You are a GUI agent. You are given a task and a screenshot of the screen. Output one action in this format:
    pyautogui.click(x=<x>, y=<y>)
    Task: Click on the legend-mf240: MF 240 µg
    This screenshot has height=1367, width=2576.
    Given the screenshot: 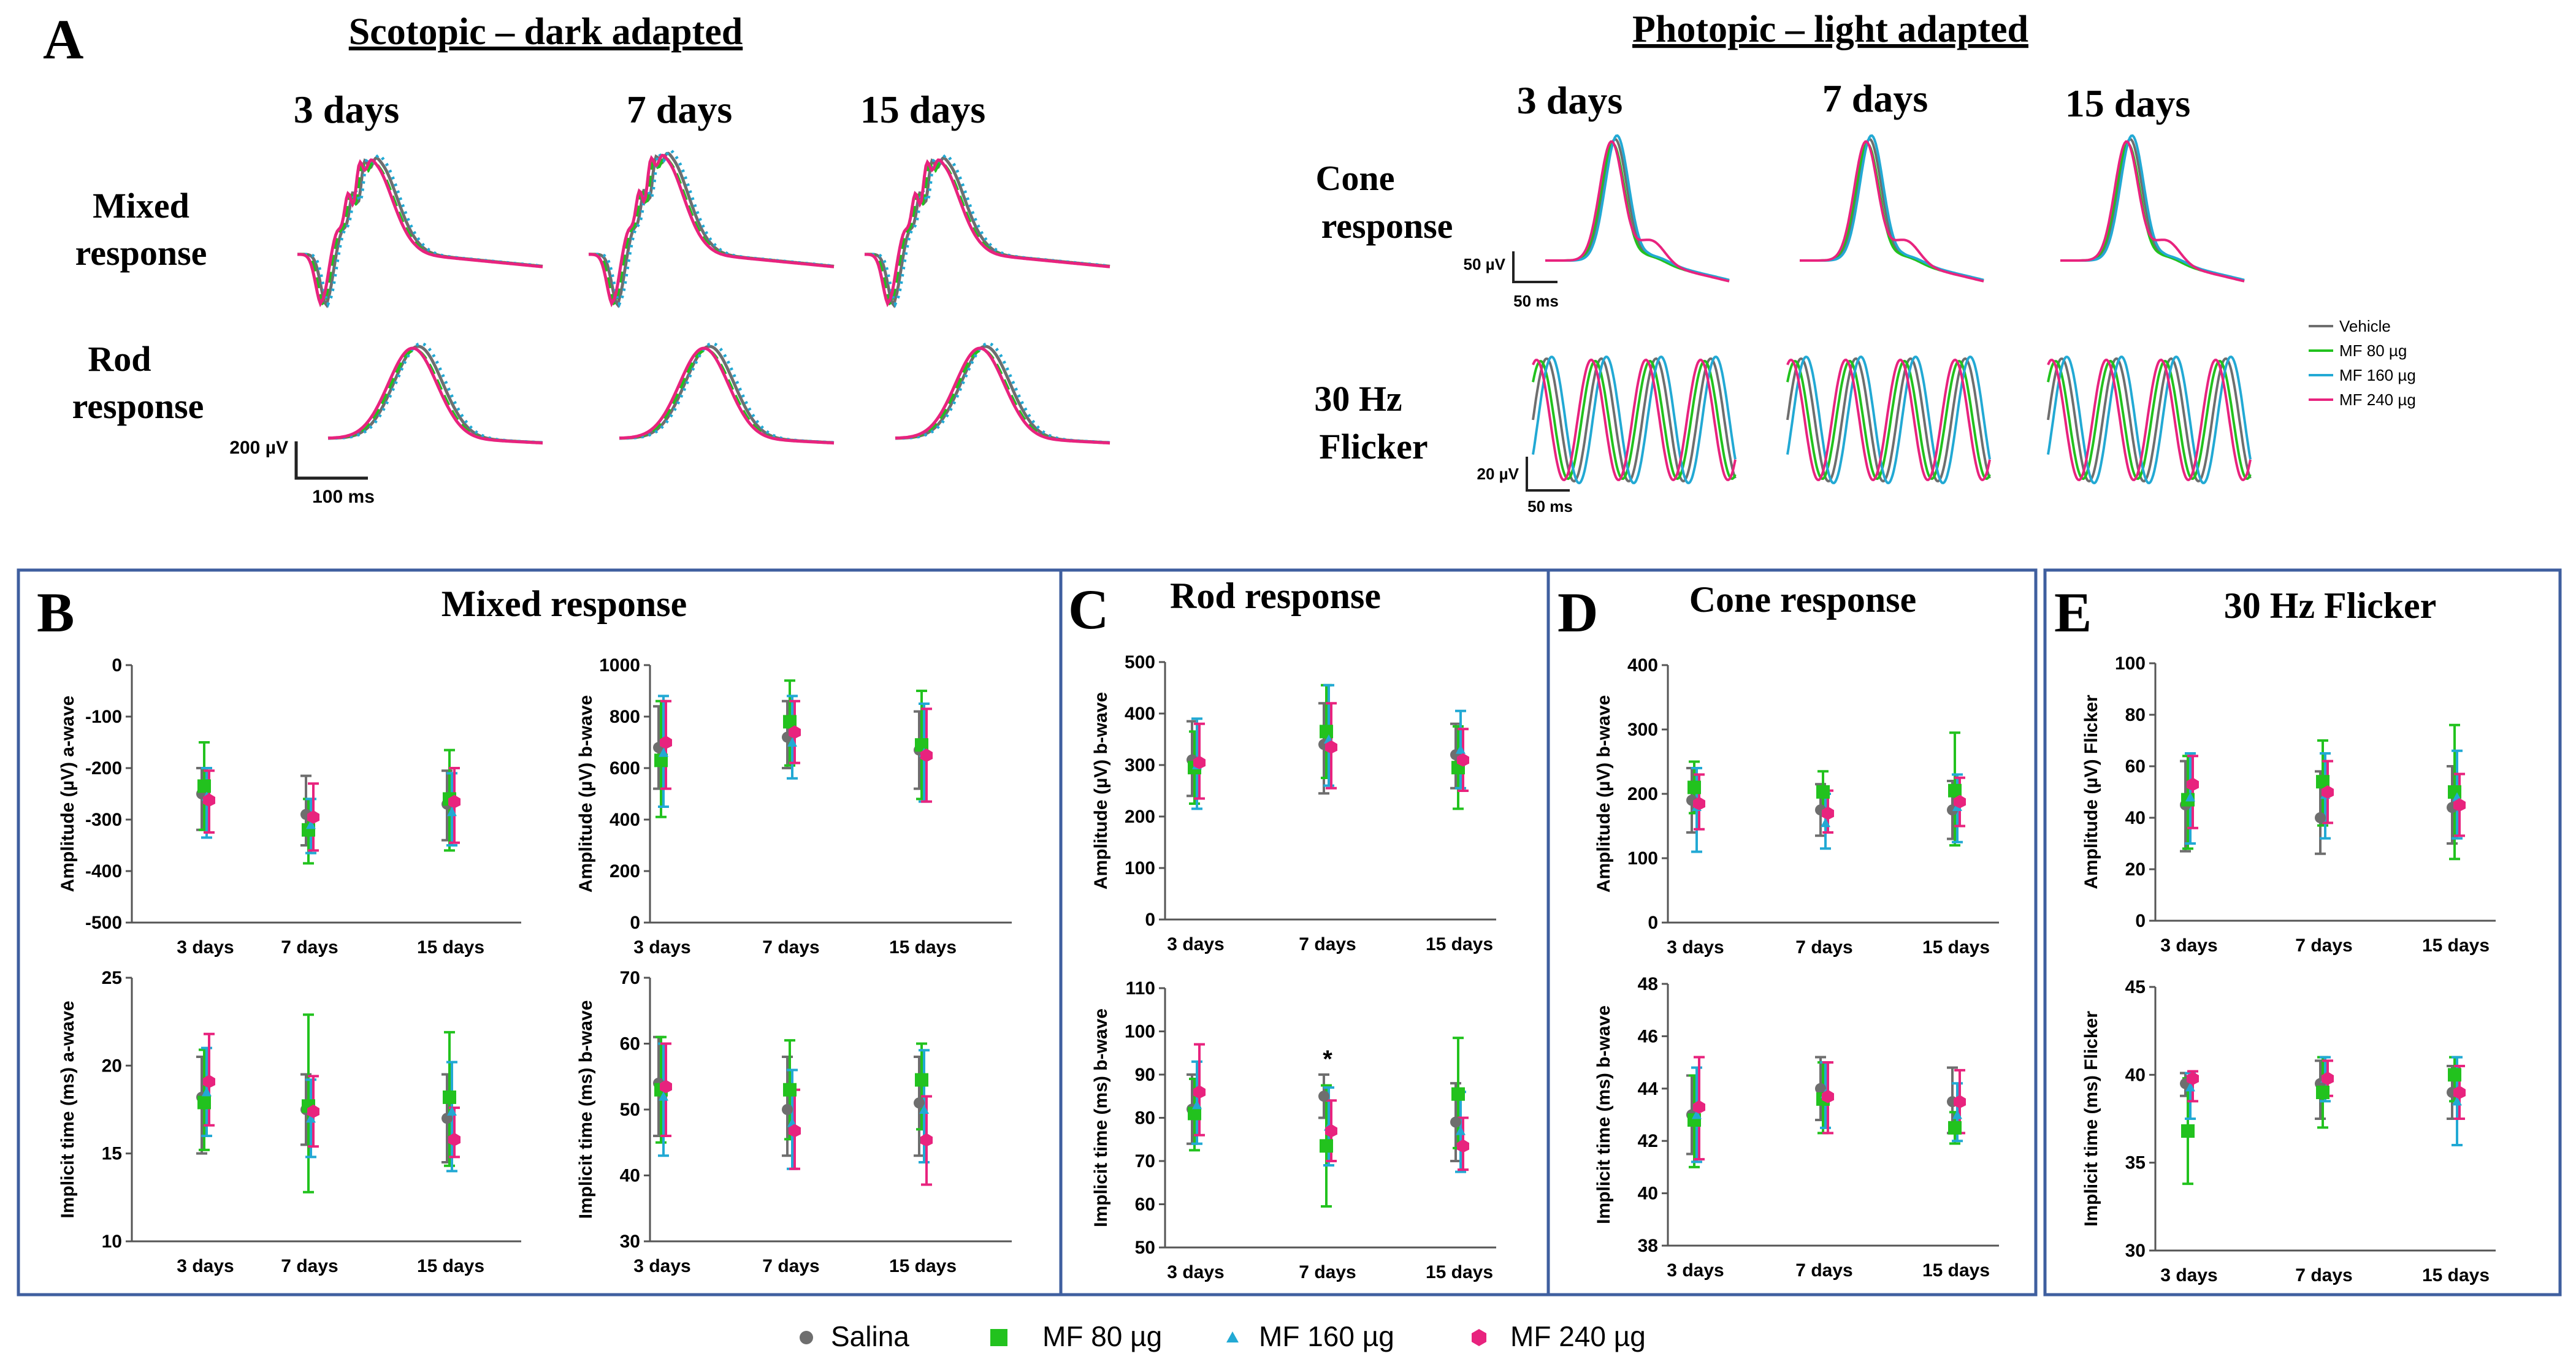 What is the action you would take?
    pyautogui.click(x=2377, y=399)
    